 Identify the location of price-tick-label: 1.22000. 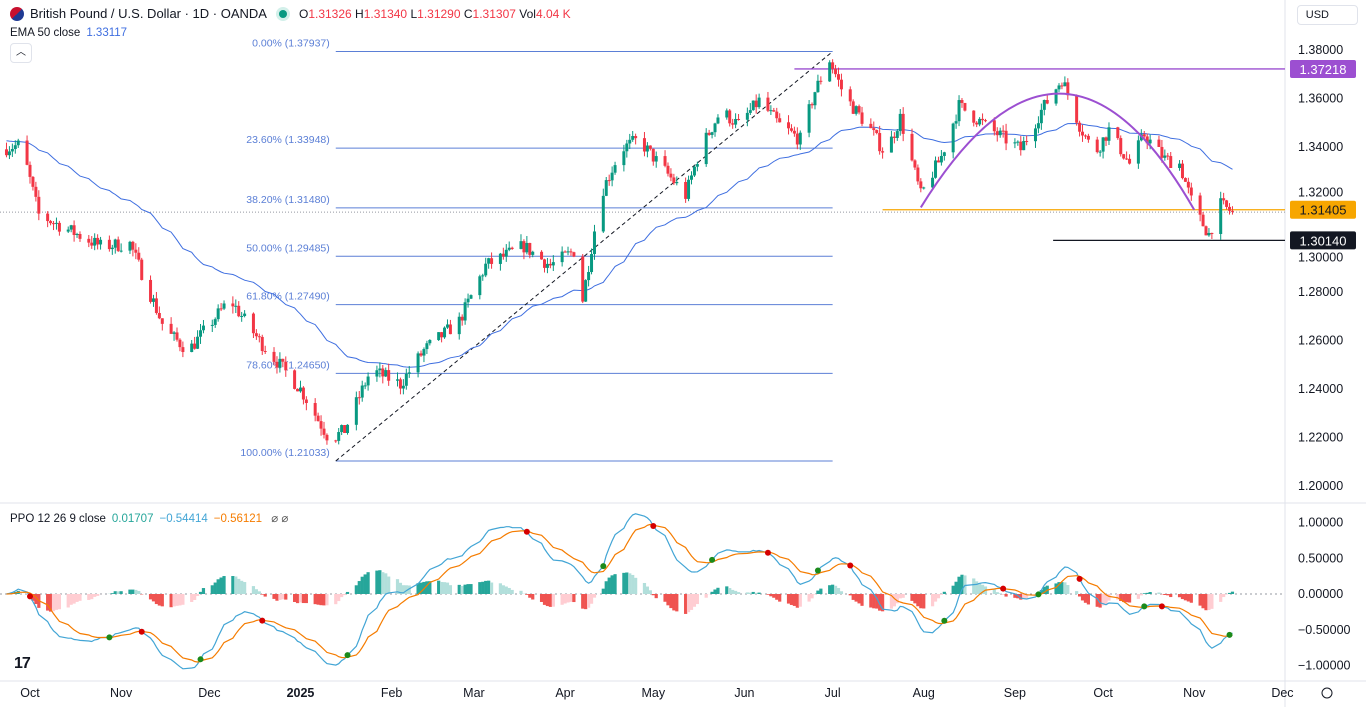
(1320, 438).